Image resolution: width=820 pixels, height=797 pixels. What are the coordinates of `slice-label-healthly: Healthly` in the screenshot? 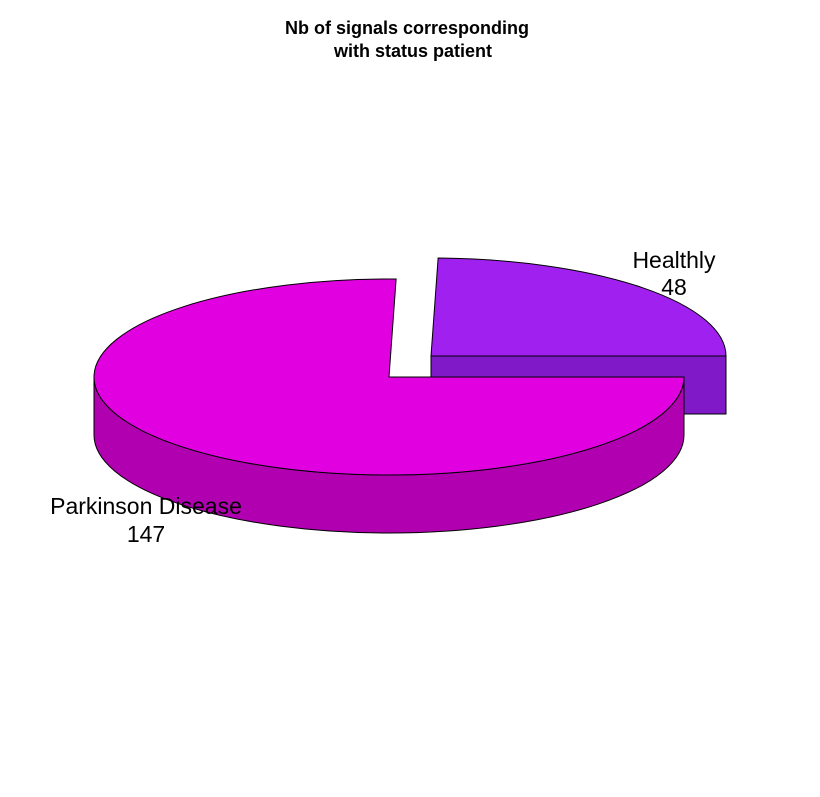 It's located at (674, 260).